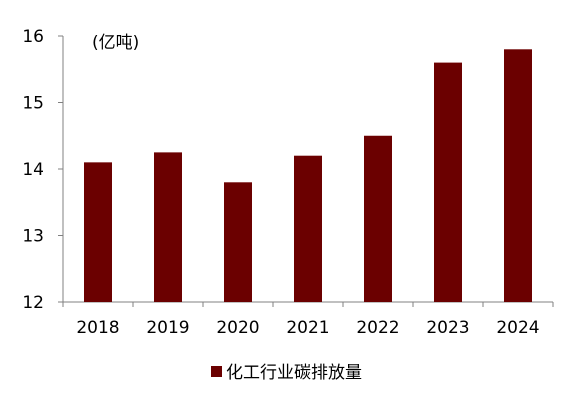  I want to click on bar-2023, so click(448, 182).